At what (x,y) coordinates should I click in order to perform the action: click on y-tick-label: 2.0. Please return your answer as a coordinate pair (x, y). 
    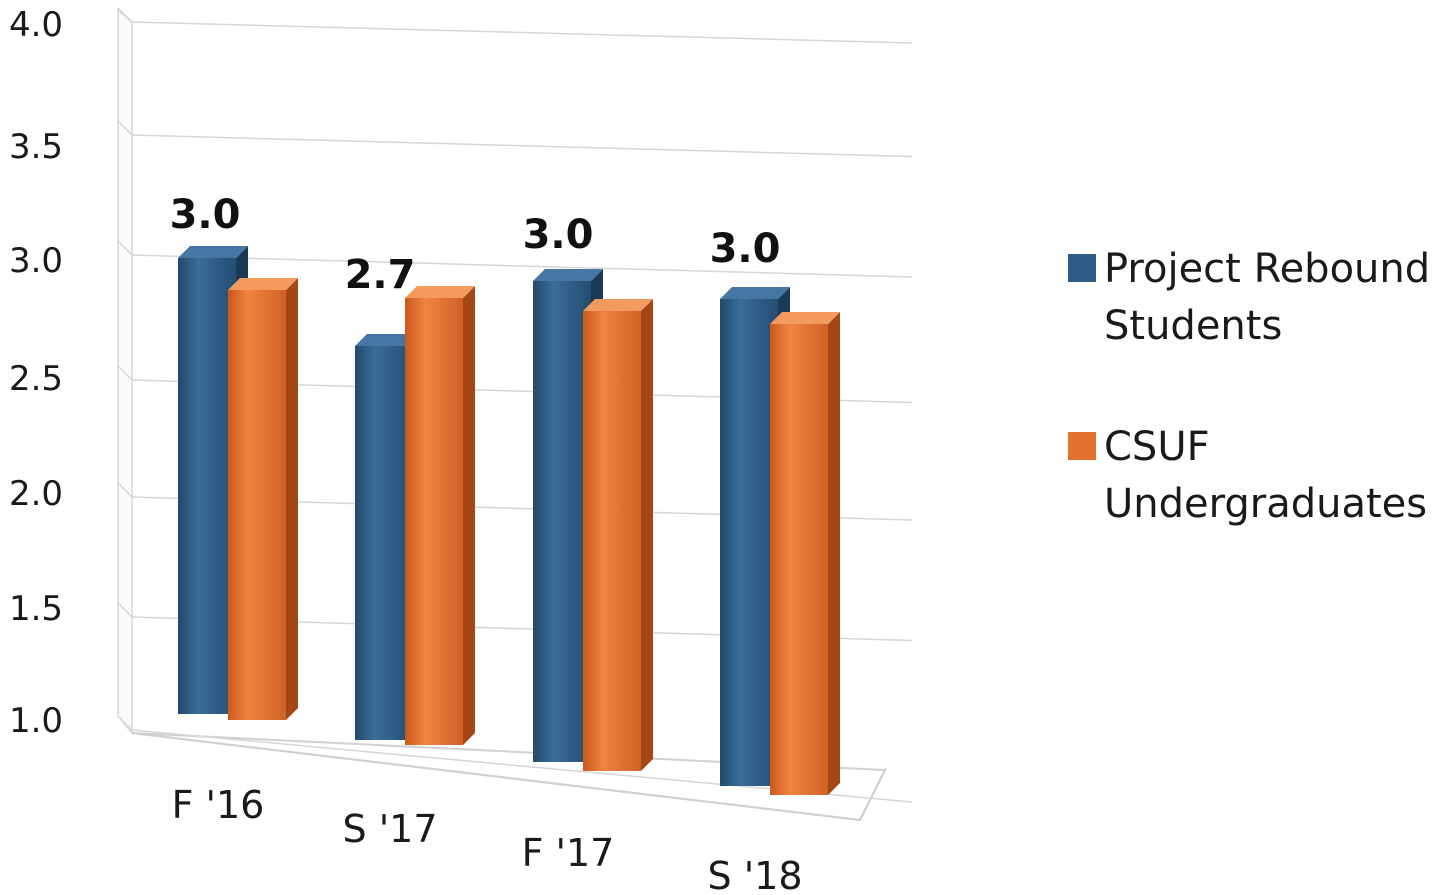
    Looking at the image, I should click on (36, 494).